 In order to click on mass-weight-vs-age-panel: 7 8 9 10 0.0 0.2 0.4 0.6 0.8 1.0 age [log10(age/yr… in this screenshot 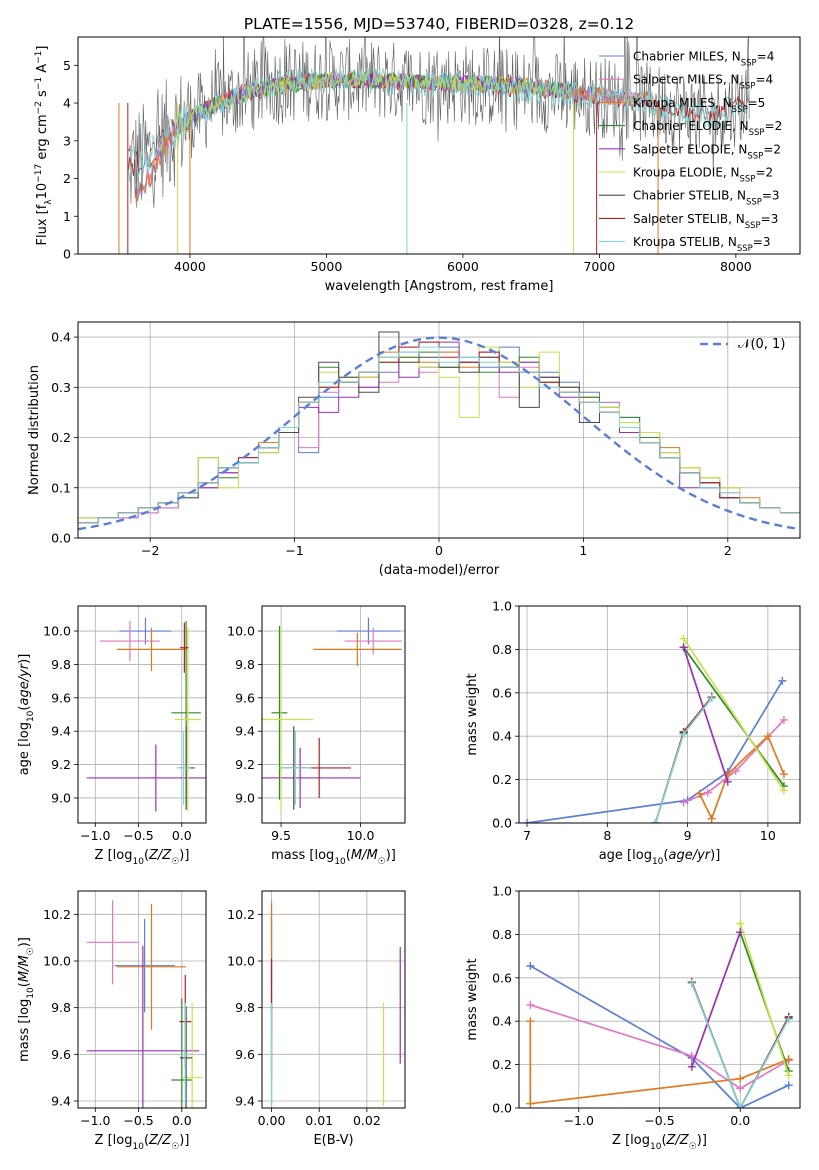, I will do `click(633, 733)`.